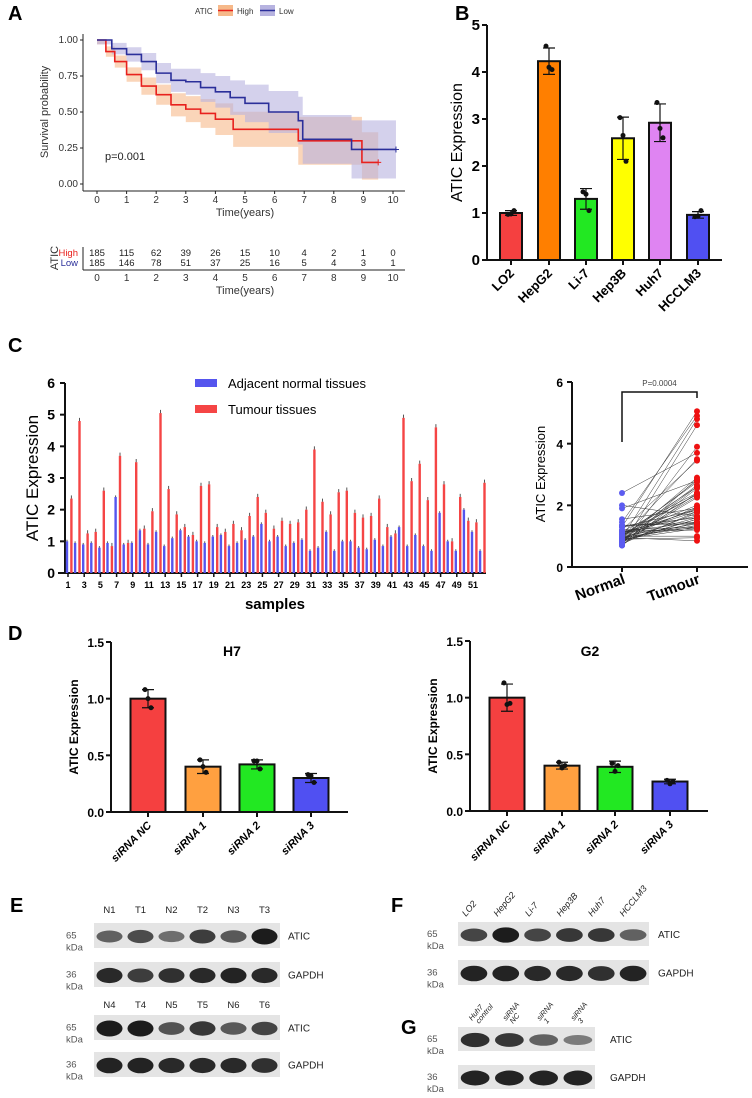 Image resolution: width=752 pixels, height=1098 pixels. I want to click on lane-label: N1, so click(109, 910).